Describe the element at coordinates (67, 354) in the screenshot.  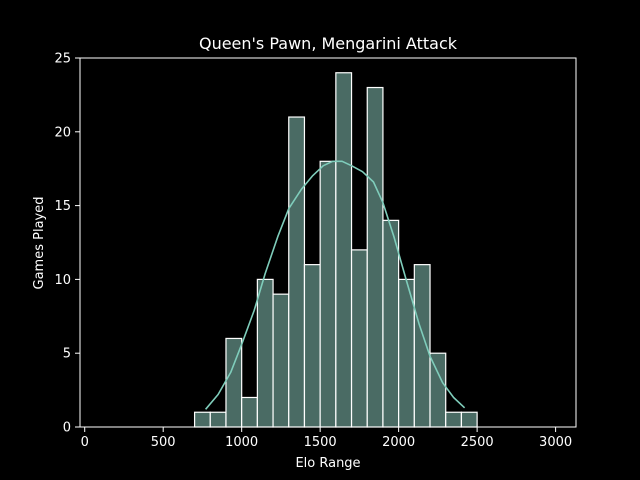
I see `y-tick-label-5: 5` at that location.